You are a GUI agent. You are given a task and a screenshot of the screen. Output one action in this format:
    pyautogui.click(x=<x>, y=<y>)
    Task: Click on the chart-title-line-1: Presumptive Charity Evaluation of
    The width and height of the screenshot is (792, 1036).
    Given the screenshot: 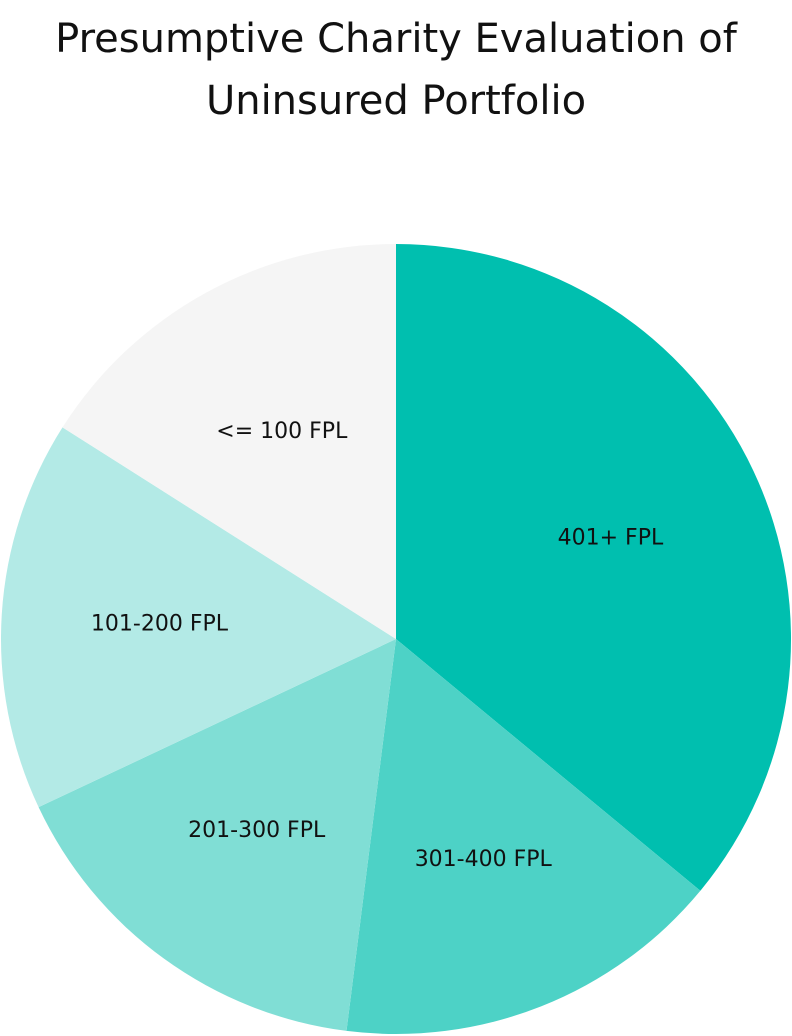 What is the action you would take?
    pyautogui.click(x=396, y=39)
    